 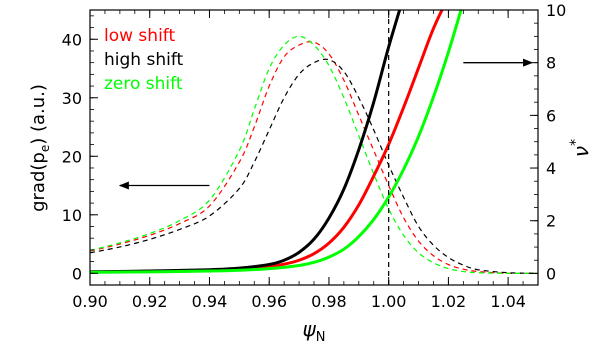 What do you see at coordinates (551, 273) in the screenshot?
I see `y-right-tick-label: 0` at bounding box center [551, 273].